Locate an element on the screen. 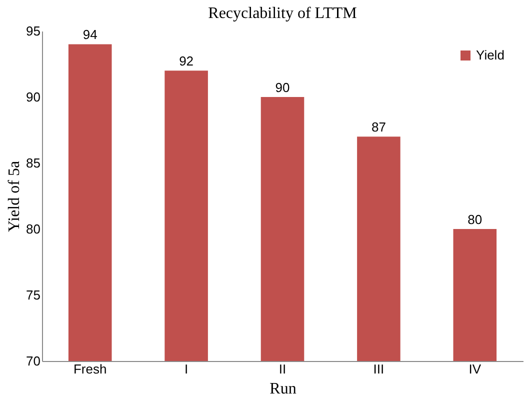 The image size is (528, 401). data-label: 94 is located at coordinates (90, 34).